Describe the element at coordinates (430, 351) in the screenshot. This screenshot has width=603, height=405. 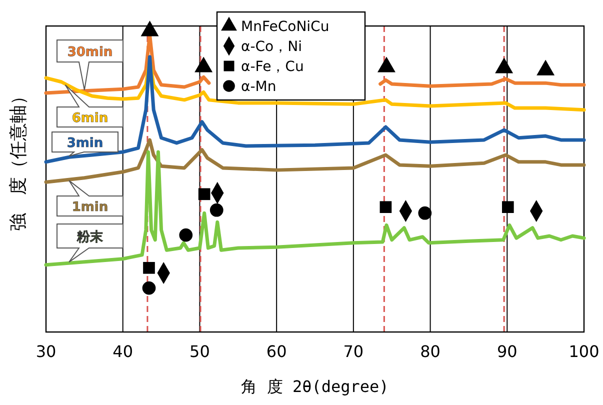
I see `x-tick-label: 80` at that location.